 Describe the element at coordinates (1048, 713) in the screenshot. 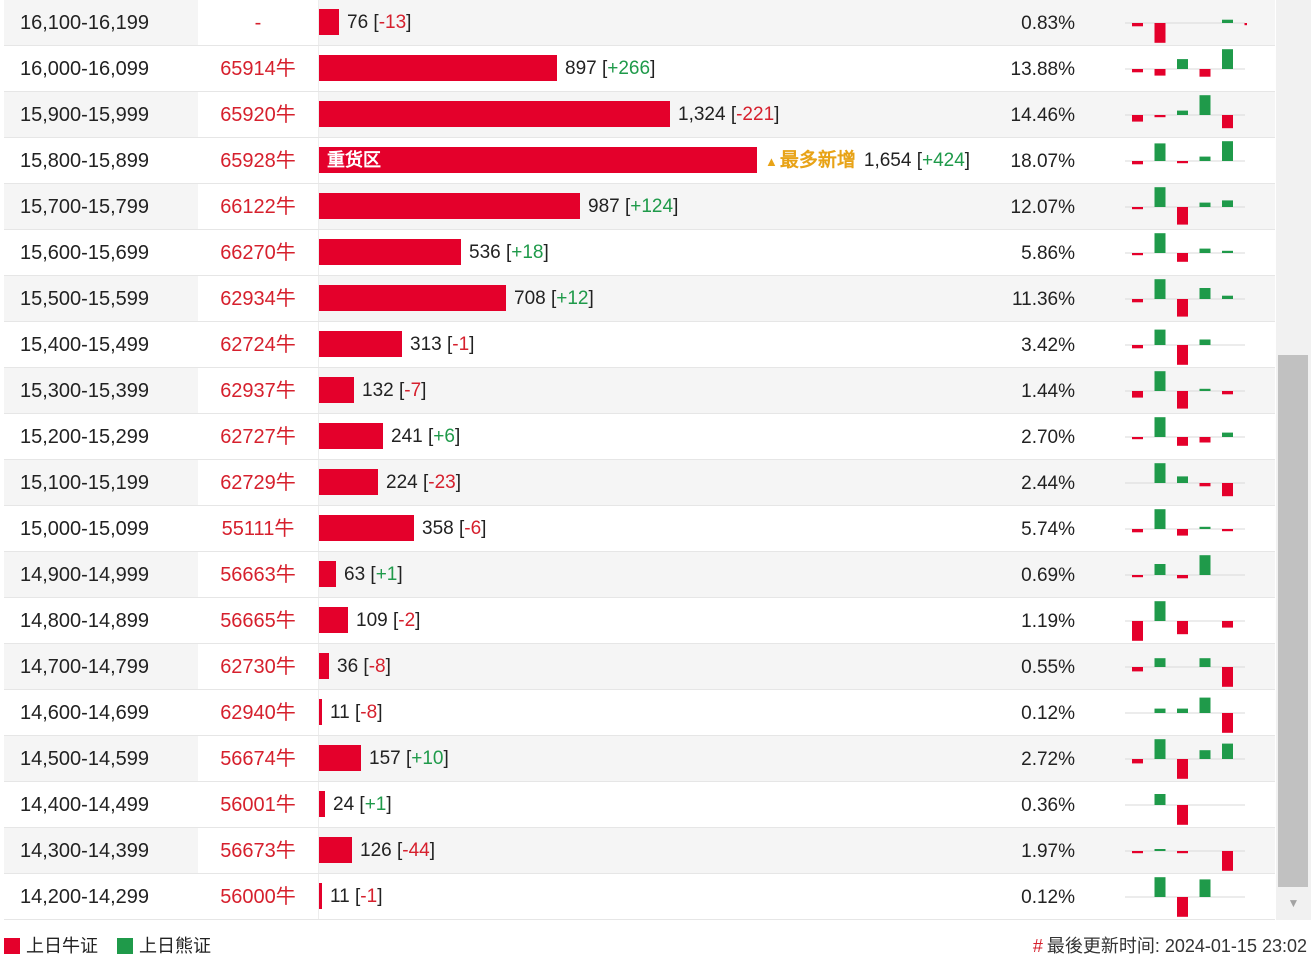

I see `percentage: 0.12%` at that location.